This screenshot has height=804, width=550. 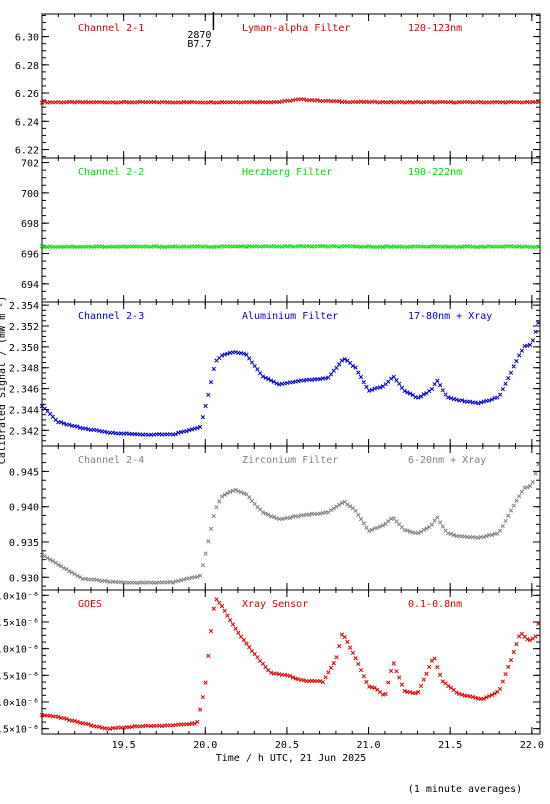 I want to click on y-tick-label: 0.935, so click(x=24, y=543).